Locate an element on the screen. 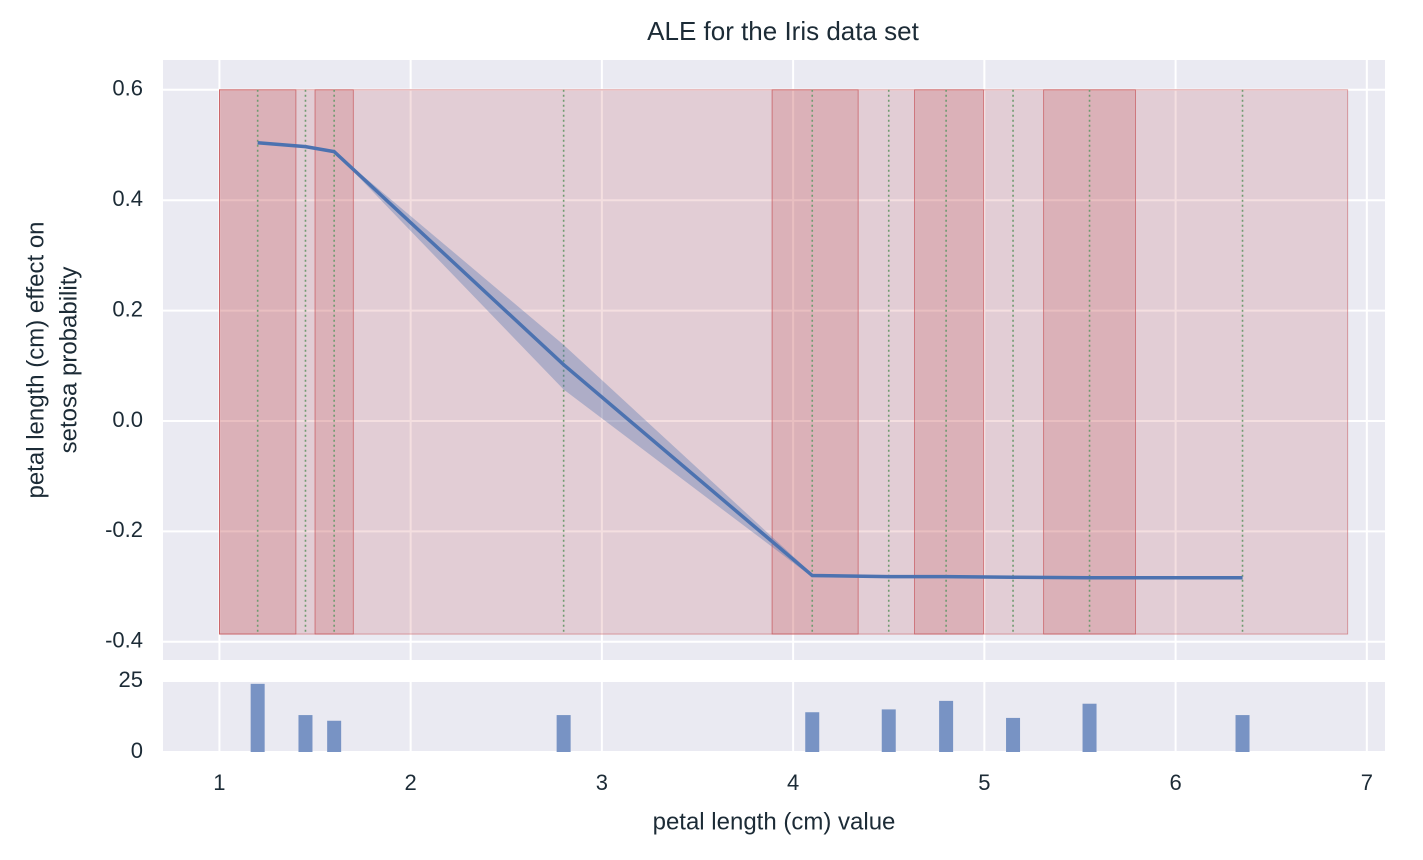 Image resolution: width=1423 pixels, height=860 pixels. y-tick-label: 0.6 is located at coordinates (127, 88).